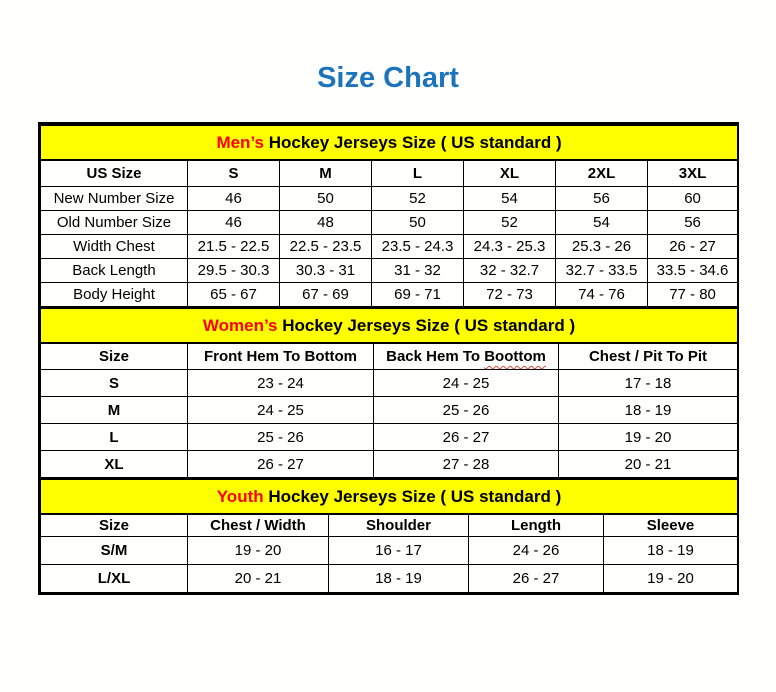 The width and height of the screenshot is (776, 692). I want to click on cell: 72 - 73, so click(509, 294).